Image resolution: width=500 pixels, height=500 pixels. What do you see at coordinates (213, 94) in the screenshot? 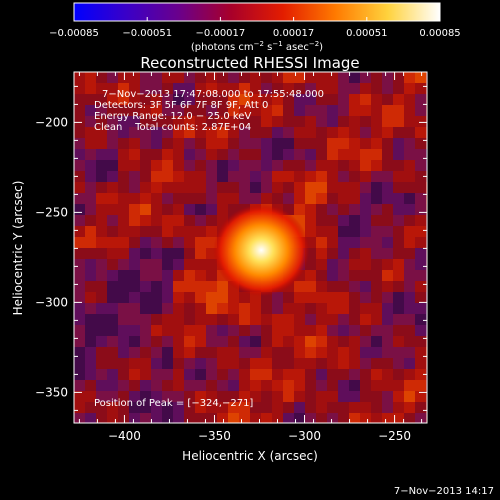
I see `annotation-time-range: 7−Nov−2013 17:47:08.000 to 17:55:48.000` at bounding box center [213, 94].